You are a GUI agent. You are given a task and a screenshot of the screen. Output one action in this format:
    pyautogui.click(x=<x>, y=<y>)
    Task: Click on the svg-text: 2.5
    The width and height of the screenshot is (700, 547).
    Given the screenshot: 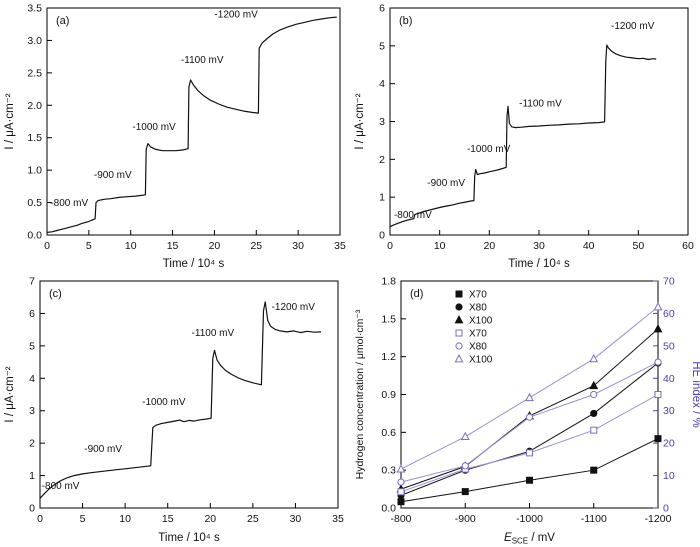 What is the action you would take?
    pyautogui.click(x=34, y=73)
    